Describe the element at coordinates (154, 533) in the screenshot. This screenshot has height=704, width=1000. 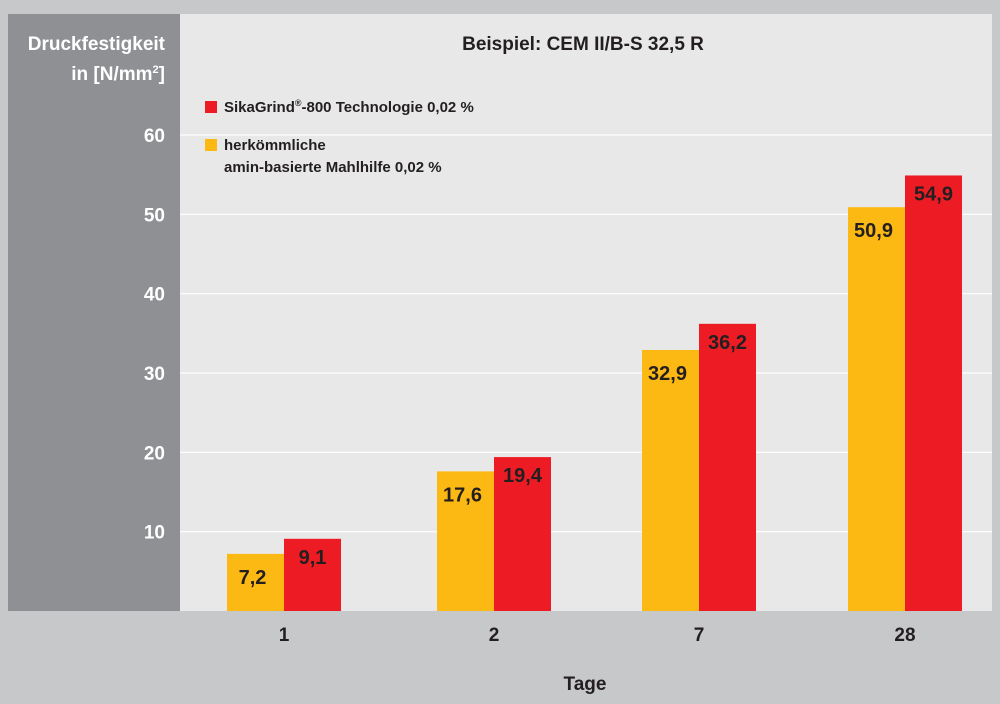
I see `y-tick-label: 10` at that location.